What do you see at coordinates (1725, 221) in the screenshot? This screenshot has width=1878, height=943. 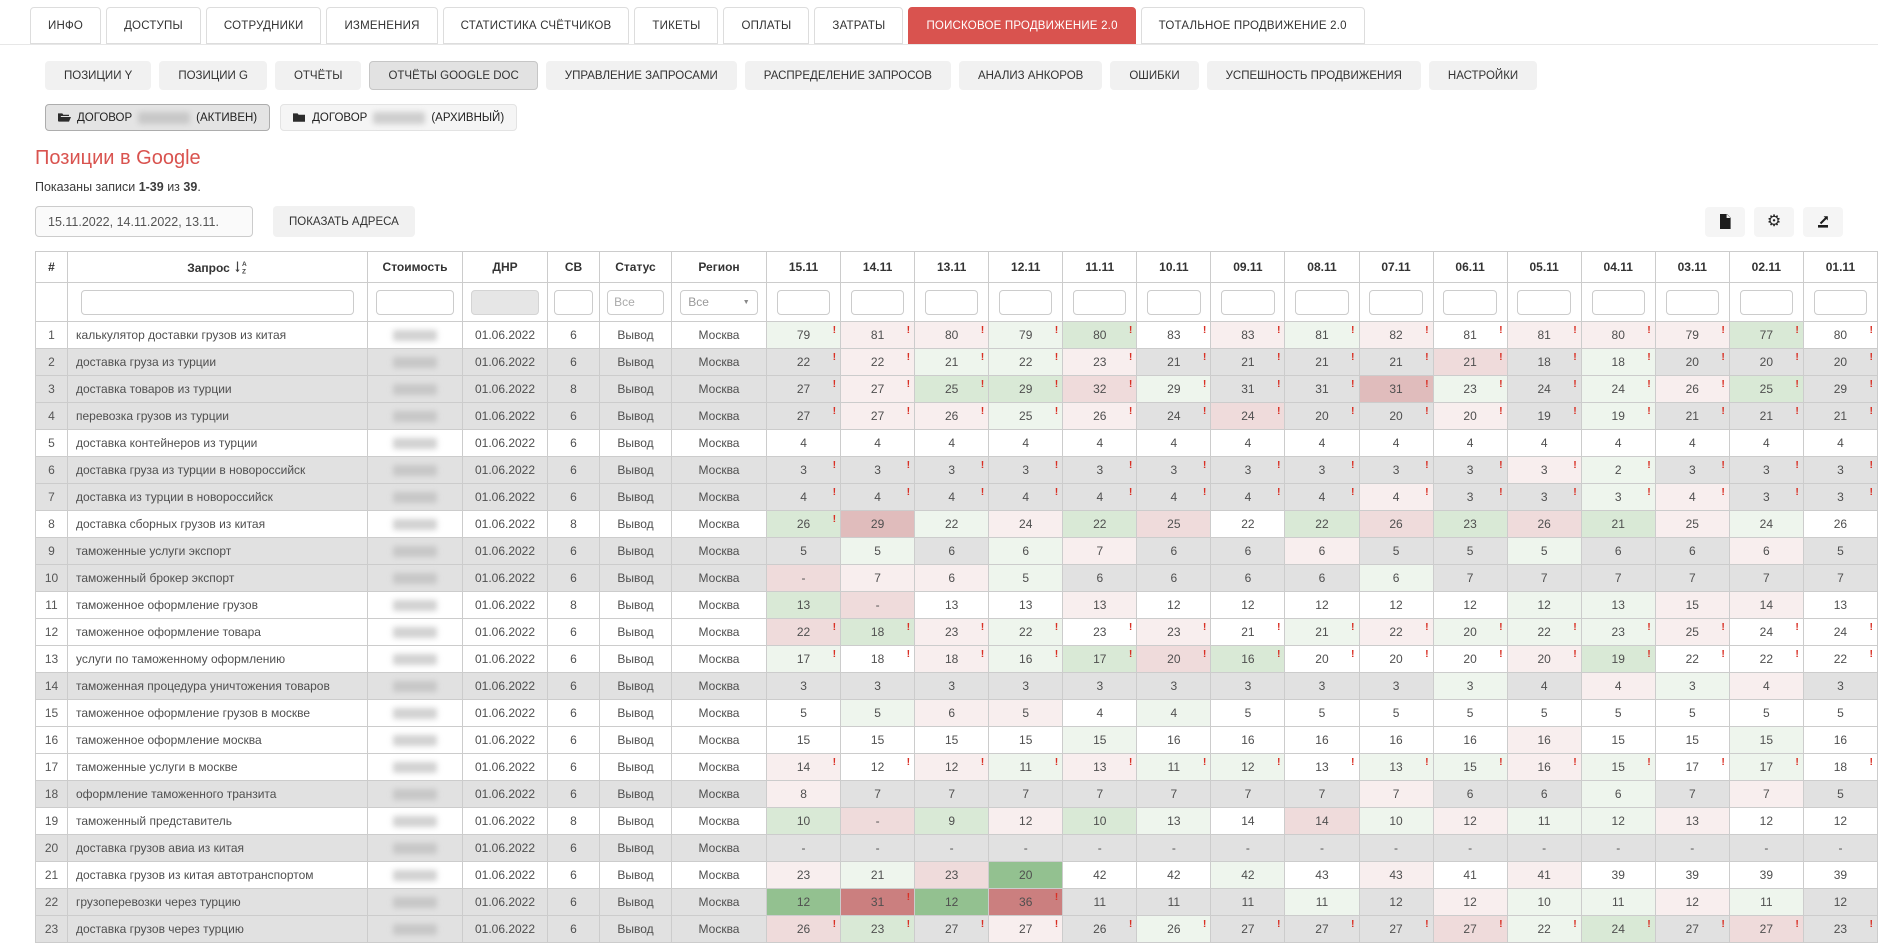 I see `report-file-button` at bounding box center [1725, 221].